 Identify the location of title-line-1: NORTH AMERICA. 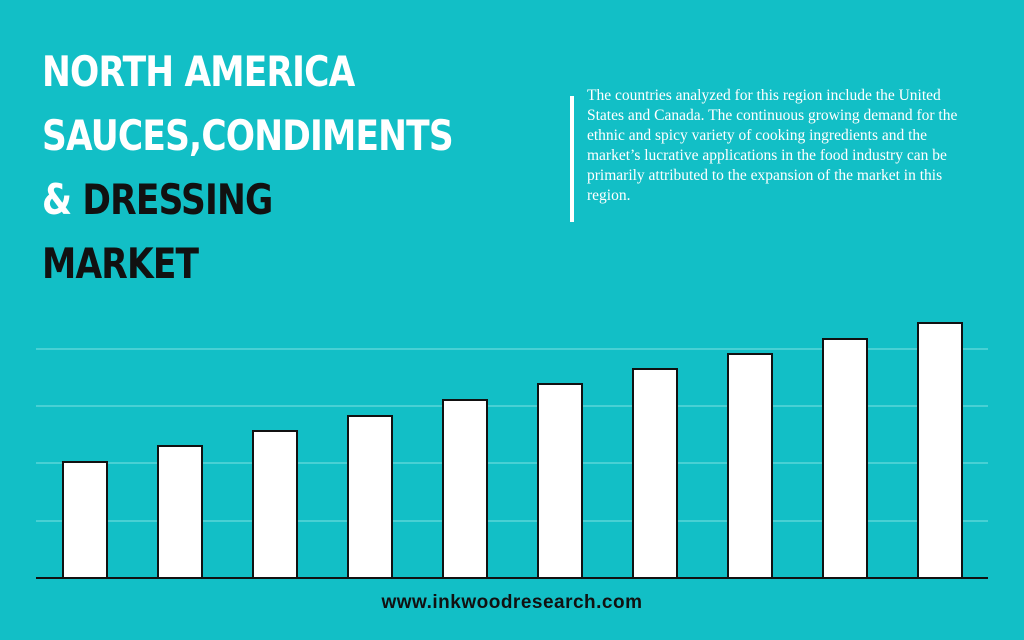
(198, 71).